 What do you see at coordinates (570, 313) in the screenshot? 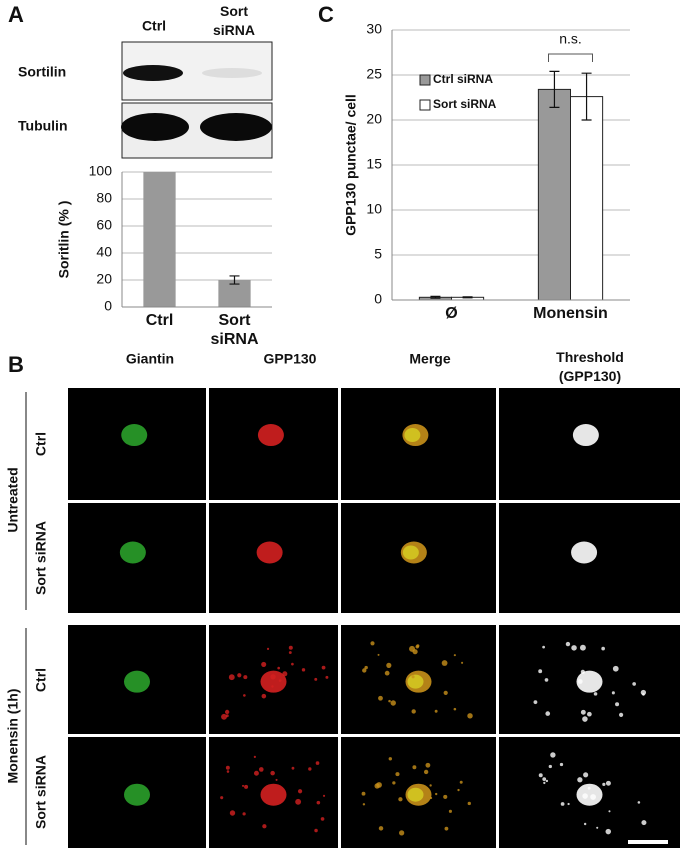
I see `x-tick-label: Monensin` at bounding box center [570, 313].